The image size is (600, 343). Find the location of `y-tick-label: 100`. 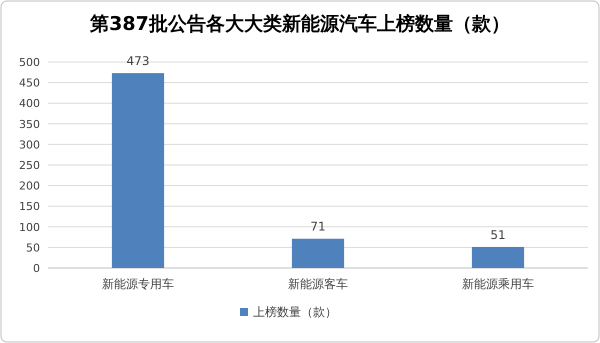

y-tick-label: 100 is located at coordinates (29, 227).